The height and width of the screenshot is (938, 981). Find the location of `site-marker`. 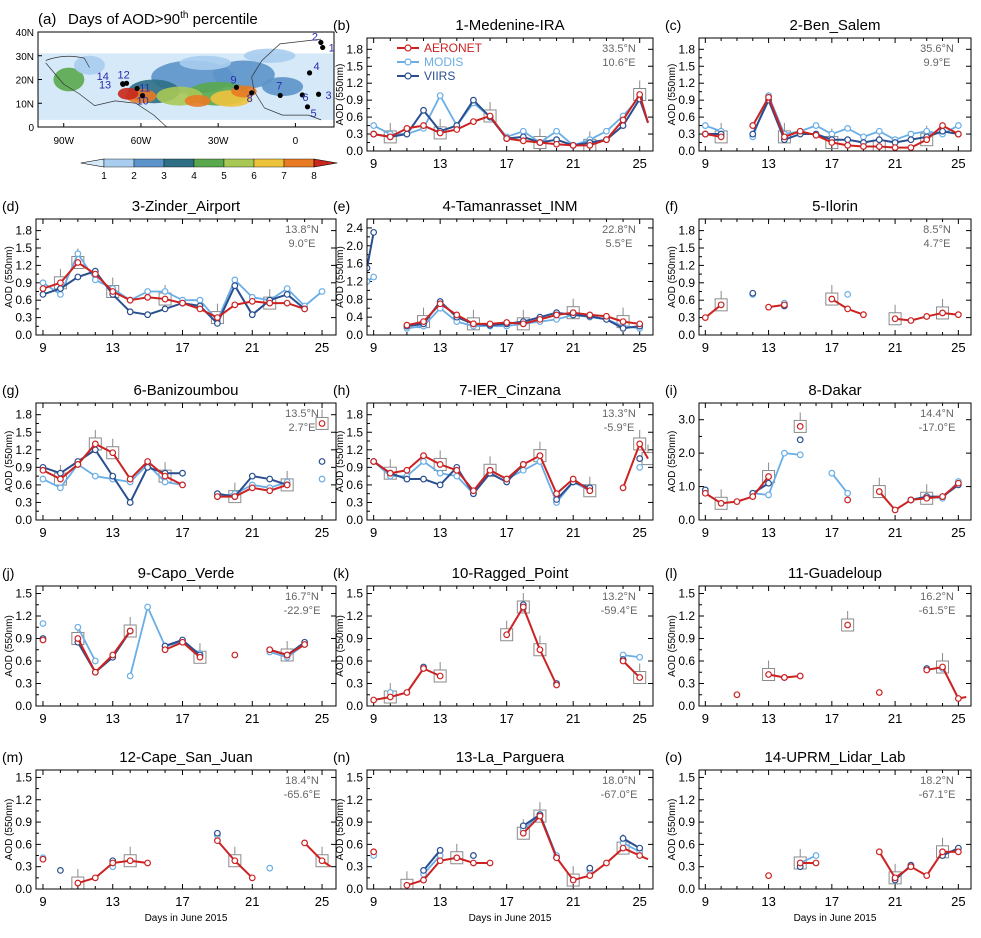

site-marker is located at coordinates (280, 95).